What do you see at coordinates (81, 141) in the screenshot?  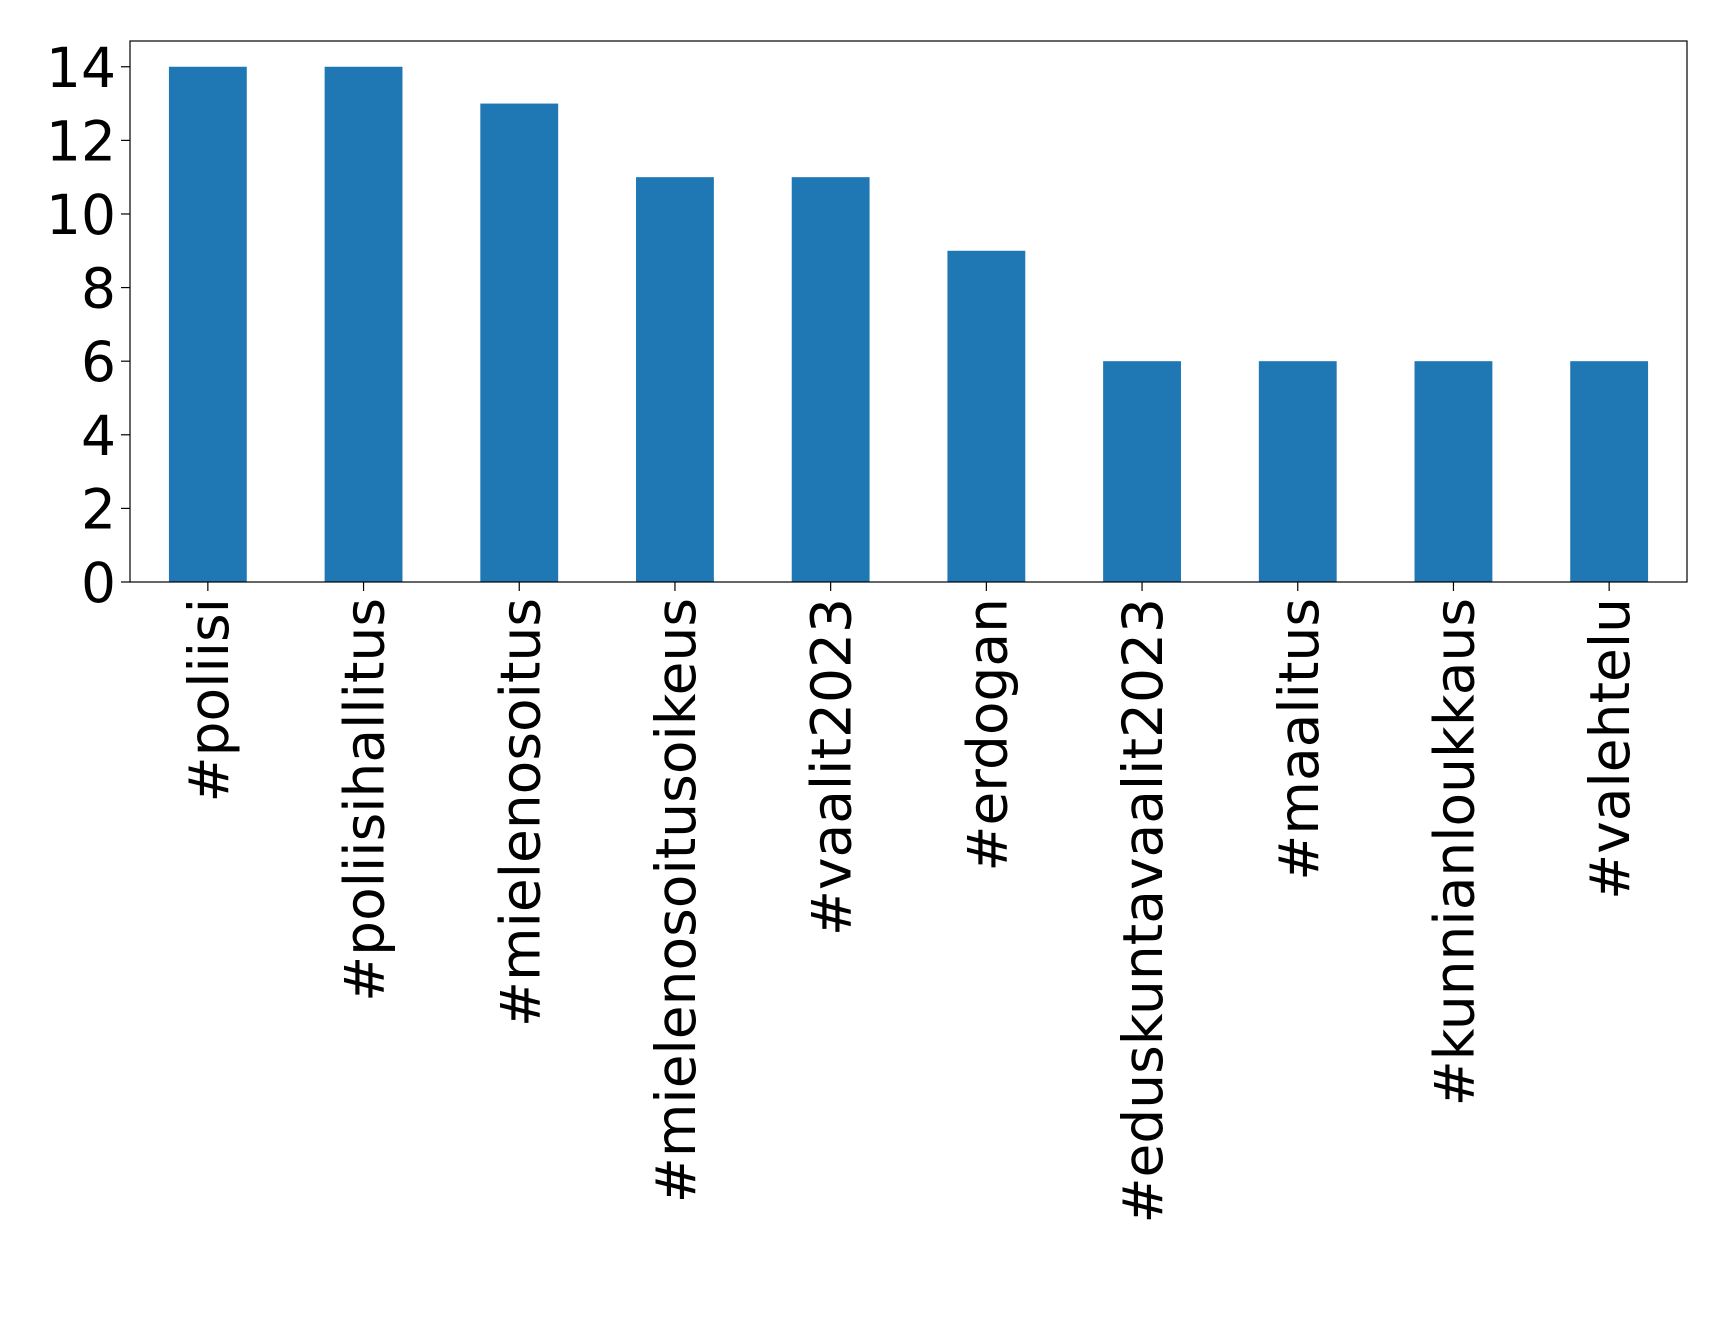 I see `y-tick-label: 12` at bounding box center [81, 141].